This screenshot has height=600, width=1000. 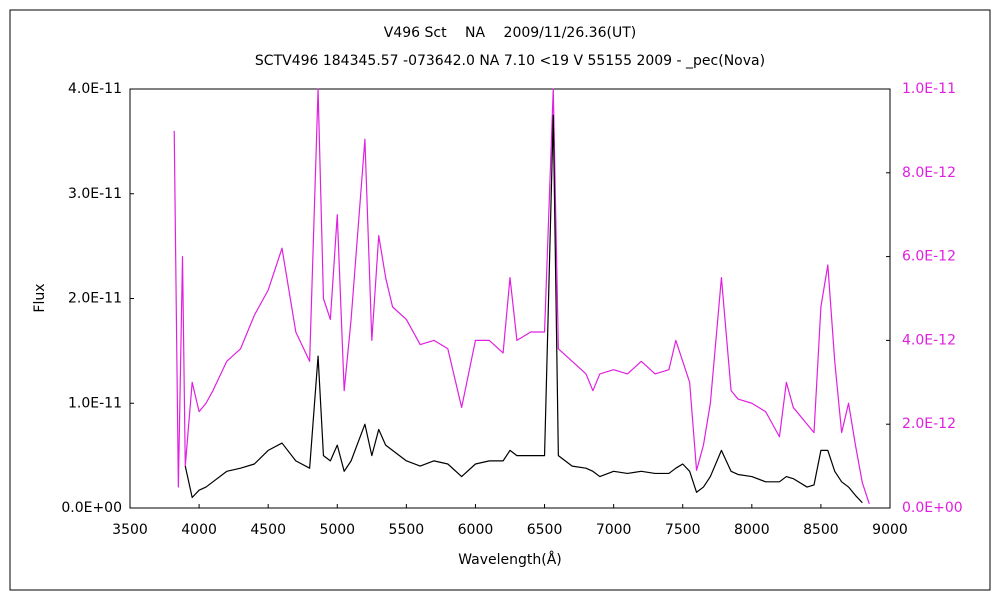 I want to click on y-tick-label: 4.0E-11, so click(x=95, y=89).